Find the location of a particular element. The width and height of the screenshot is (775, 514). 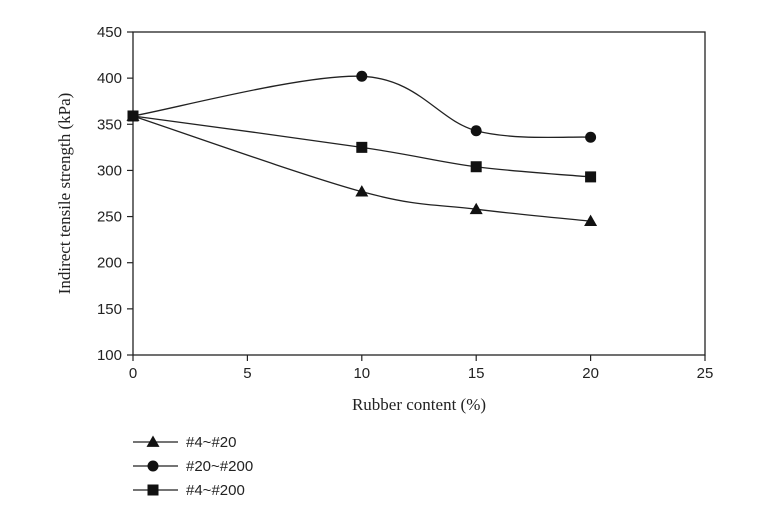

legend-series-20-200-marker is located at coordinates (153, 466).